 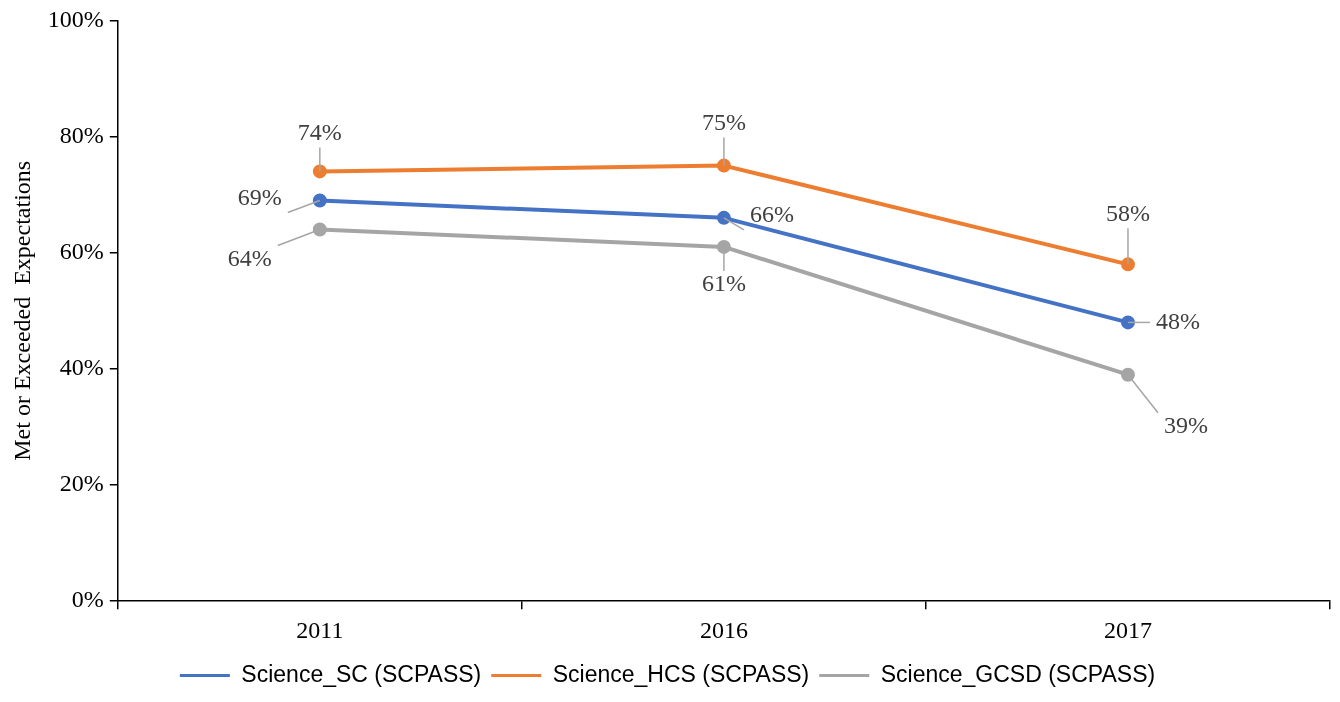 What do you see at coordinates (723, 629) in the screenshot?
I see `x-tick-label: 2016` at bounding box center [723, 629].